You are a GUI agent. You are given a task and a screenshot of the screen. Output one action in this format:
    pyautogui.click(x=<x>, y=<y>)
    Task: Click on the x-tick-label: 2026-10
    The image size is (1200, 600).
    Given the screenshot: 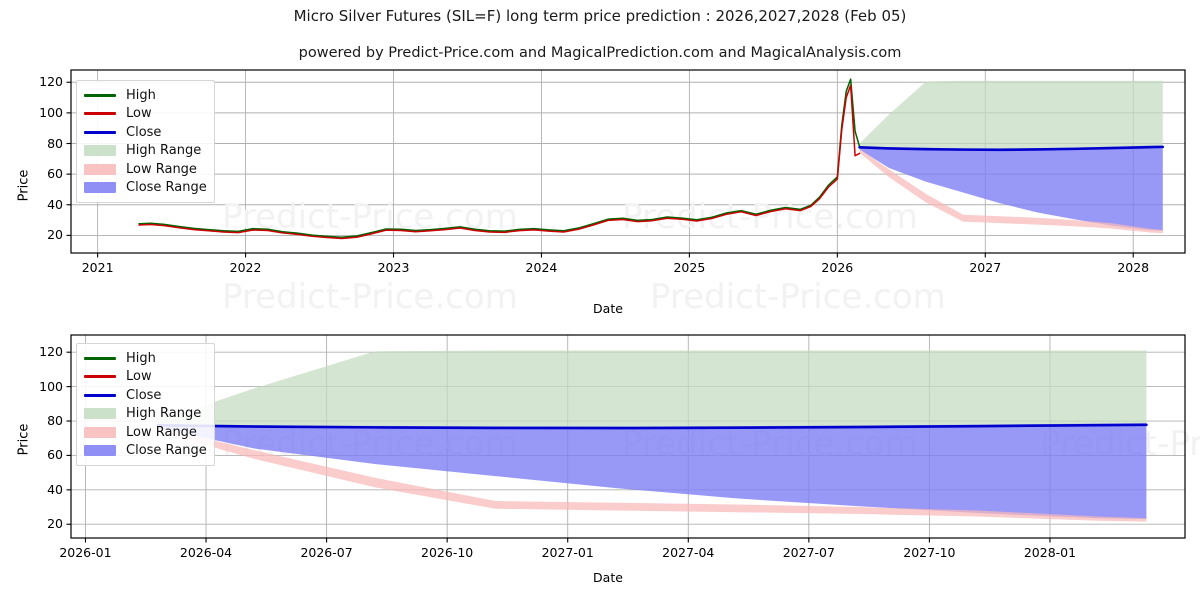 What is the action you would take?
    pyautogui.click(x=447, y=552)
    